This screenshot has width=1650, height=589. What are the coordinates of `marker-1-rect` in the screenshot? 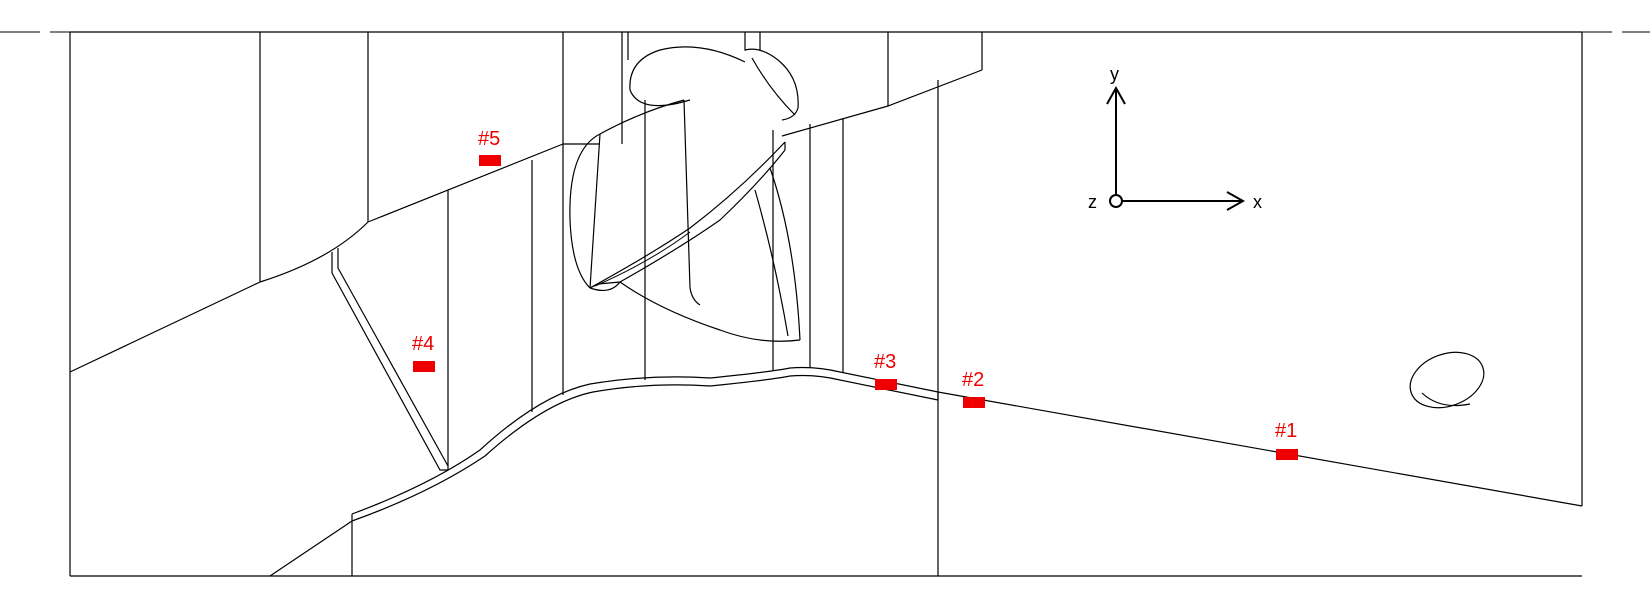 It's located at (1287, 454).